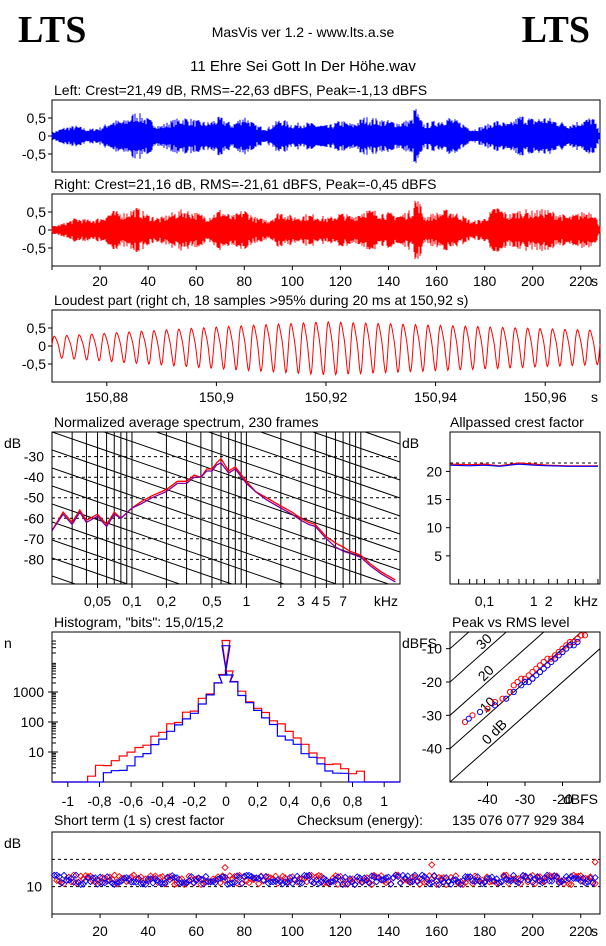 The width and height of the screenshot is (606, 946). Describe the element at coordinates (216, 397) in the screenshot. I see `loudest-part-xtick-label: 150,9` at that location.